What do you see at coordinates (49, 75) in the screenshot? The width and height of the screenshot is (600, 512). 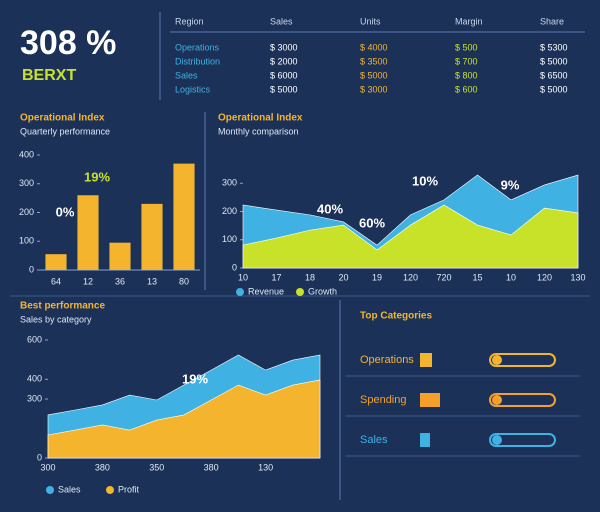 I see `kpi-label: BERXT` at bounding box center [49, 75].